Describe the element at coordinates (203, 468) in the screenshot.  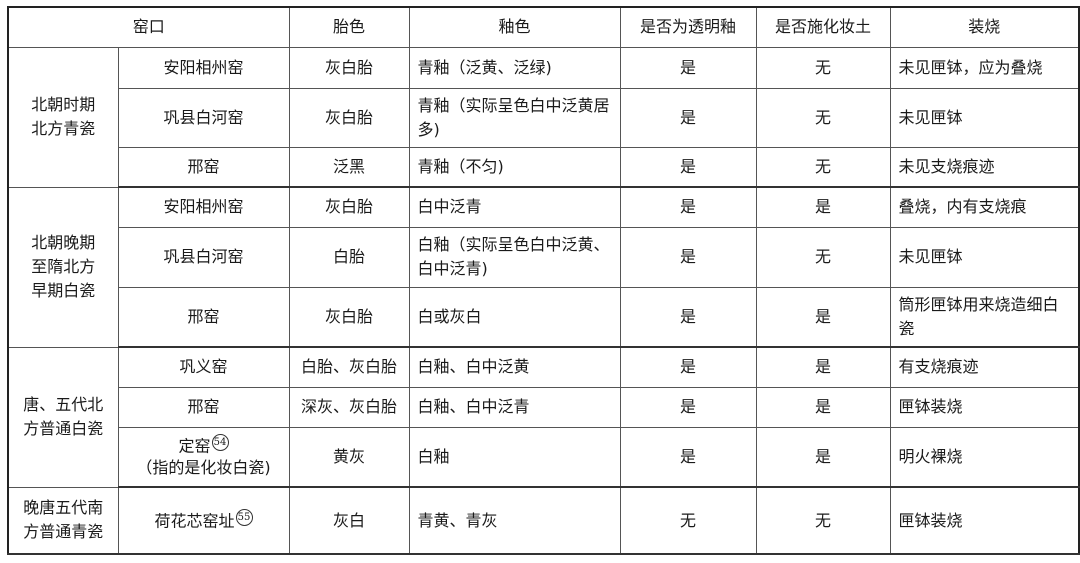
I see `kiln-note-text: （指的是化妆白瓷)` at that location.